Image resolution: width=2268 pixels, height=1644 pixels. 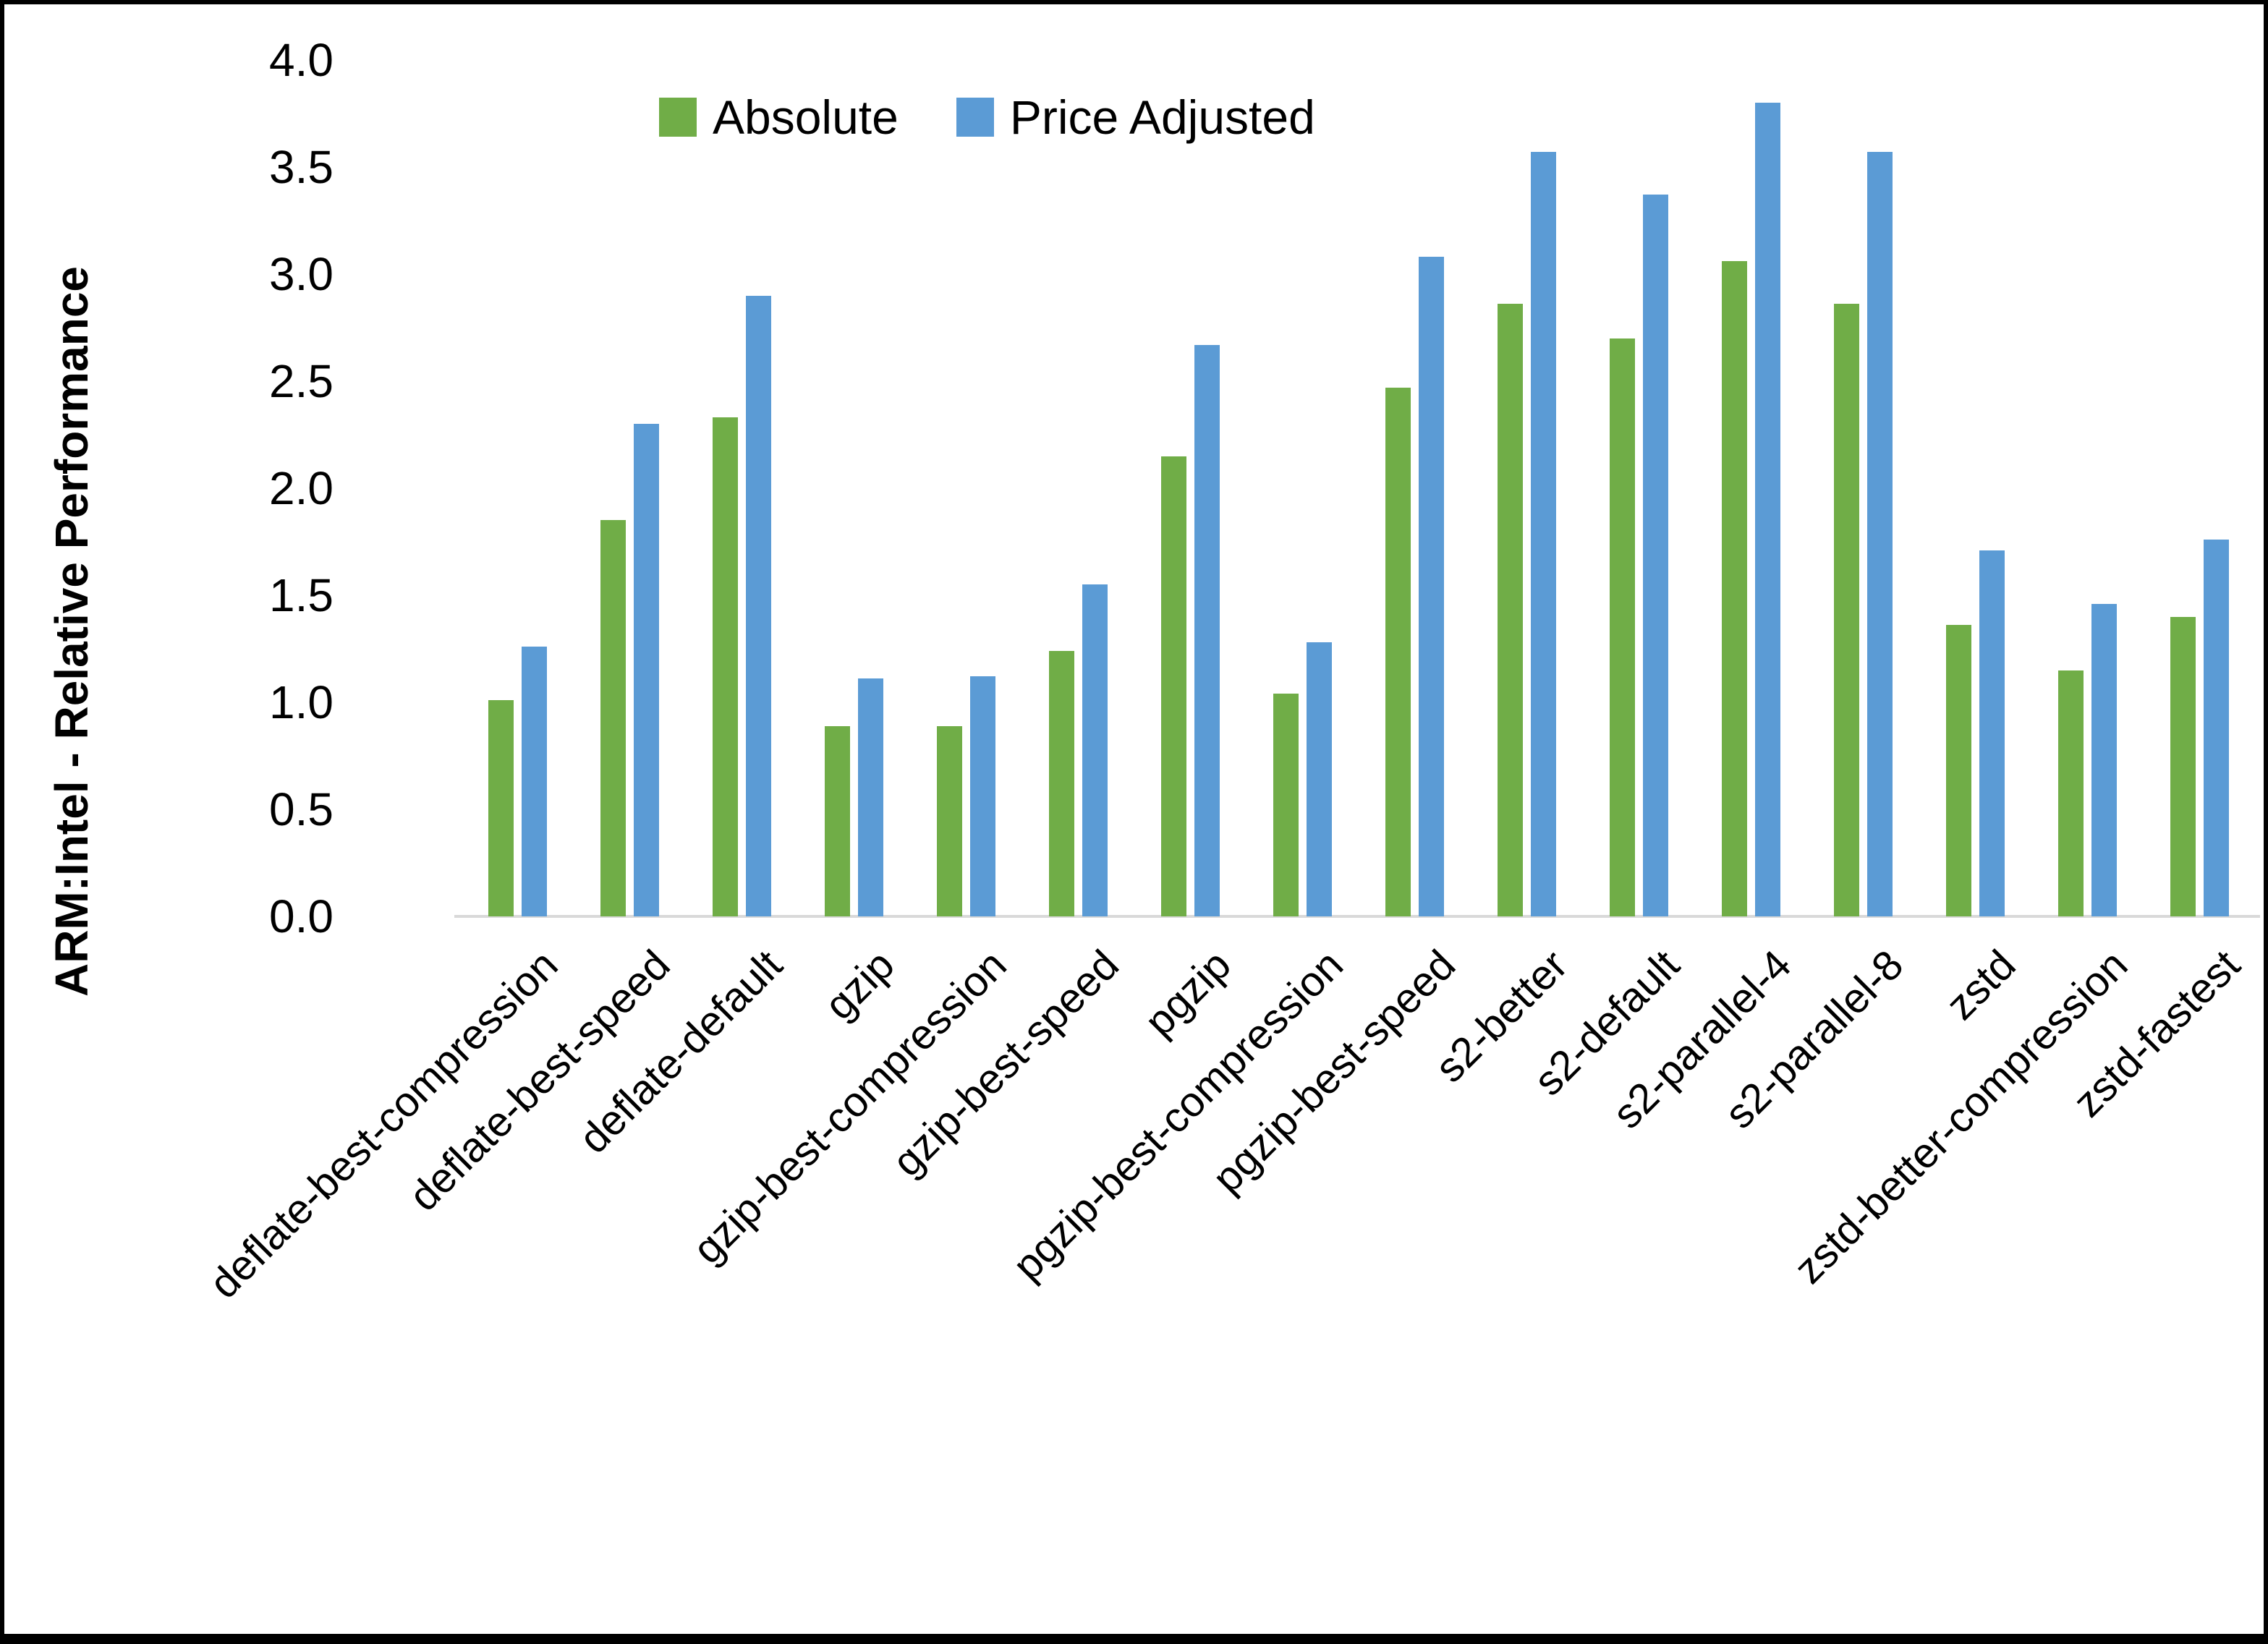 I want to click on bar-price-adjusted-s2-better, so click(x=1543, y=534).